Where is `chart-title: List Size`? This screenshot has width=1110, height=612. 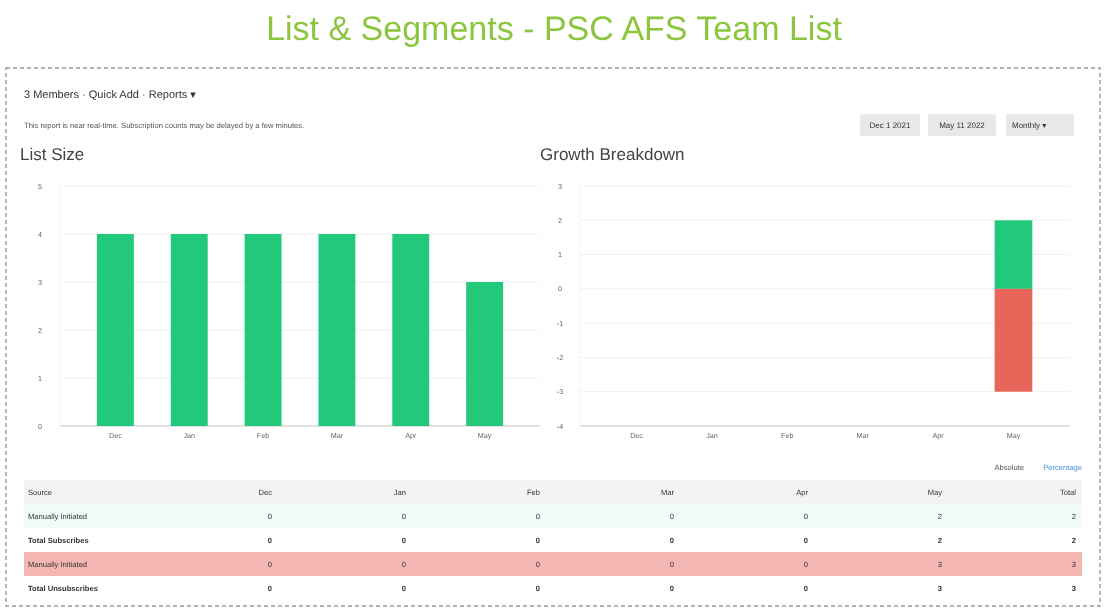 chart-title: List Size is located at coordinates (52, 154).